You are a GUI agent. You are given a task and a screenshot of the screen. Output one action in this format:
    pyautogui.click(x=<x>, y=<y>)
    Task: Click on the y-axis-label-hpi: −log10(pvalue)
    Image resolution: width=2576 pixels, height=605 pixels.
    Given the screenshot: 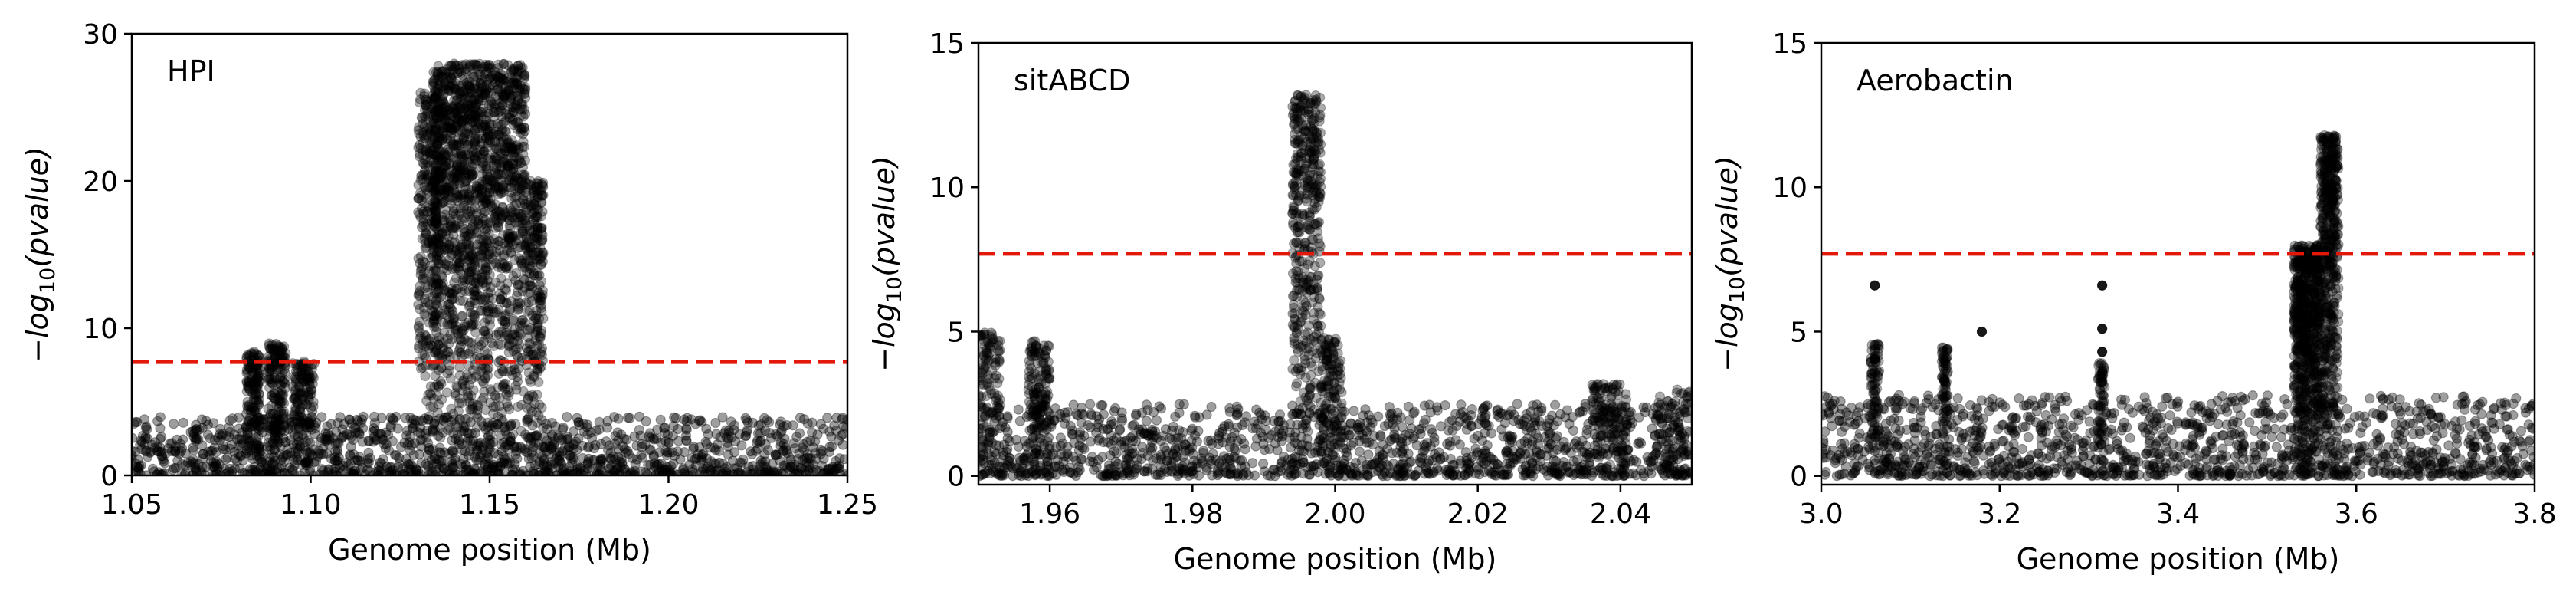 What is the action you would take?
    pyautogui.click(x=41, y=254)
    